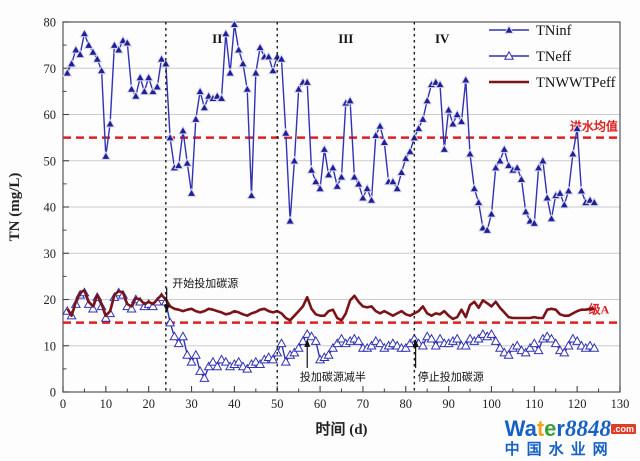  What do you see at coordinates (599, 309) in the screenshot?
I see `reference-label-grade-A: 级A` at bounding box center [599, 309].